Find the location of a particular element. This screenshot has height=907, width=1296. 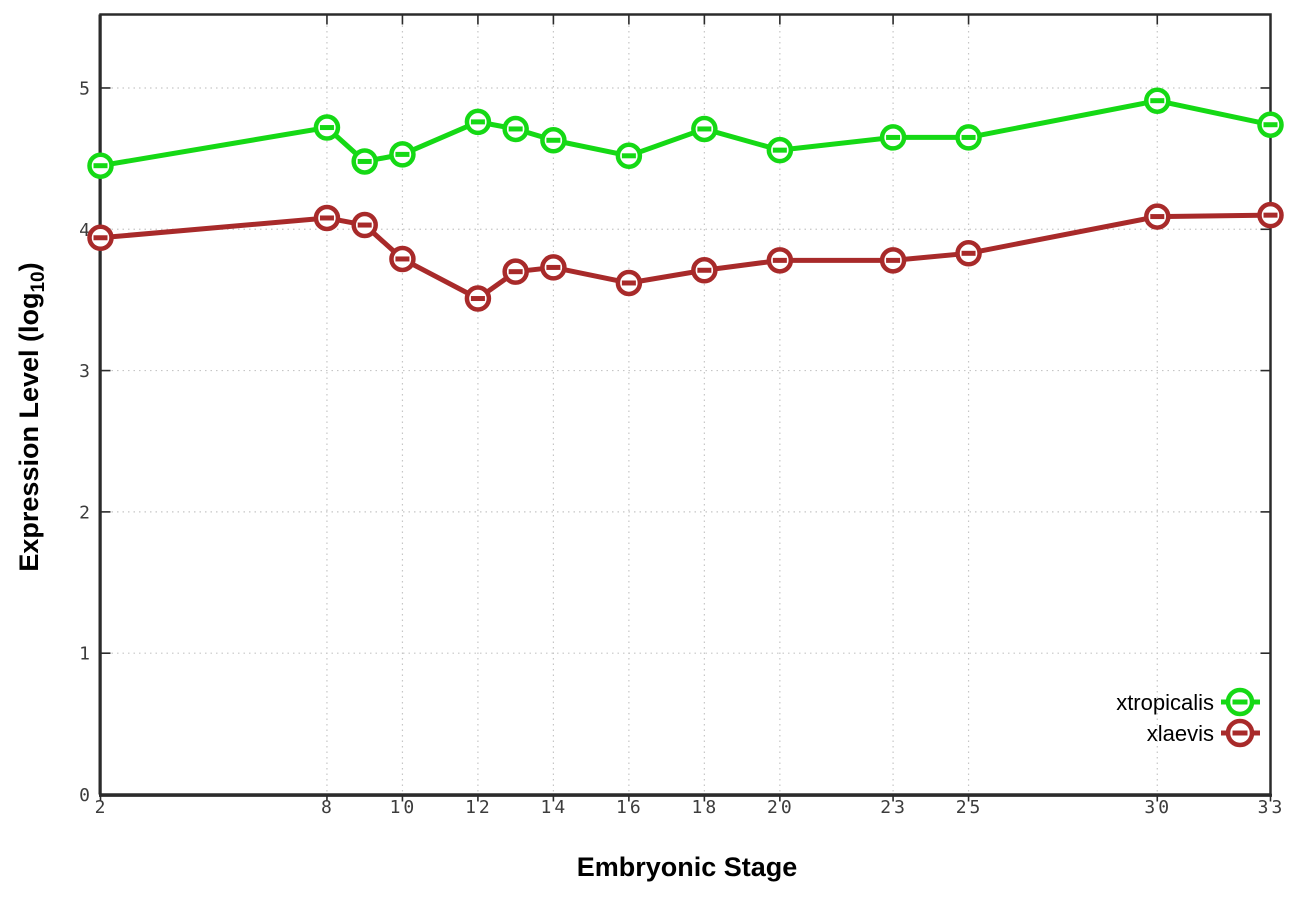

legend-entry-xtropicalis: xtropicalis is located at coordinates (1188, 702).